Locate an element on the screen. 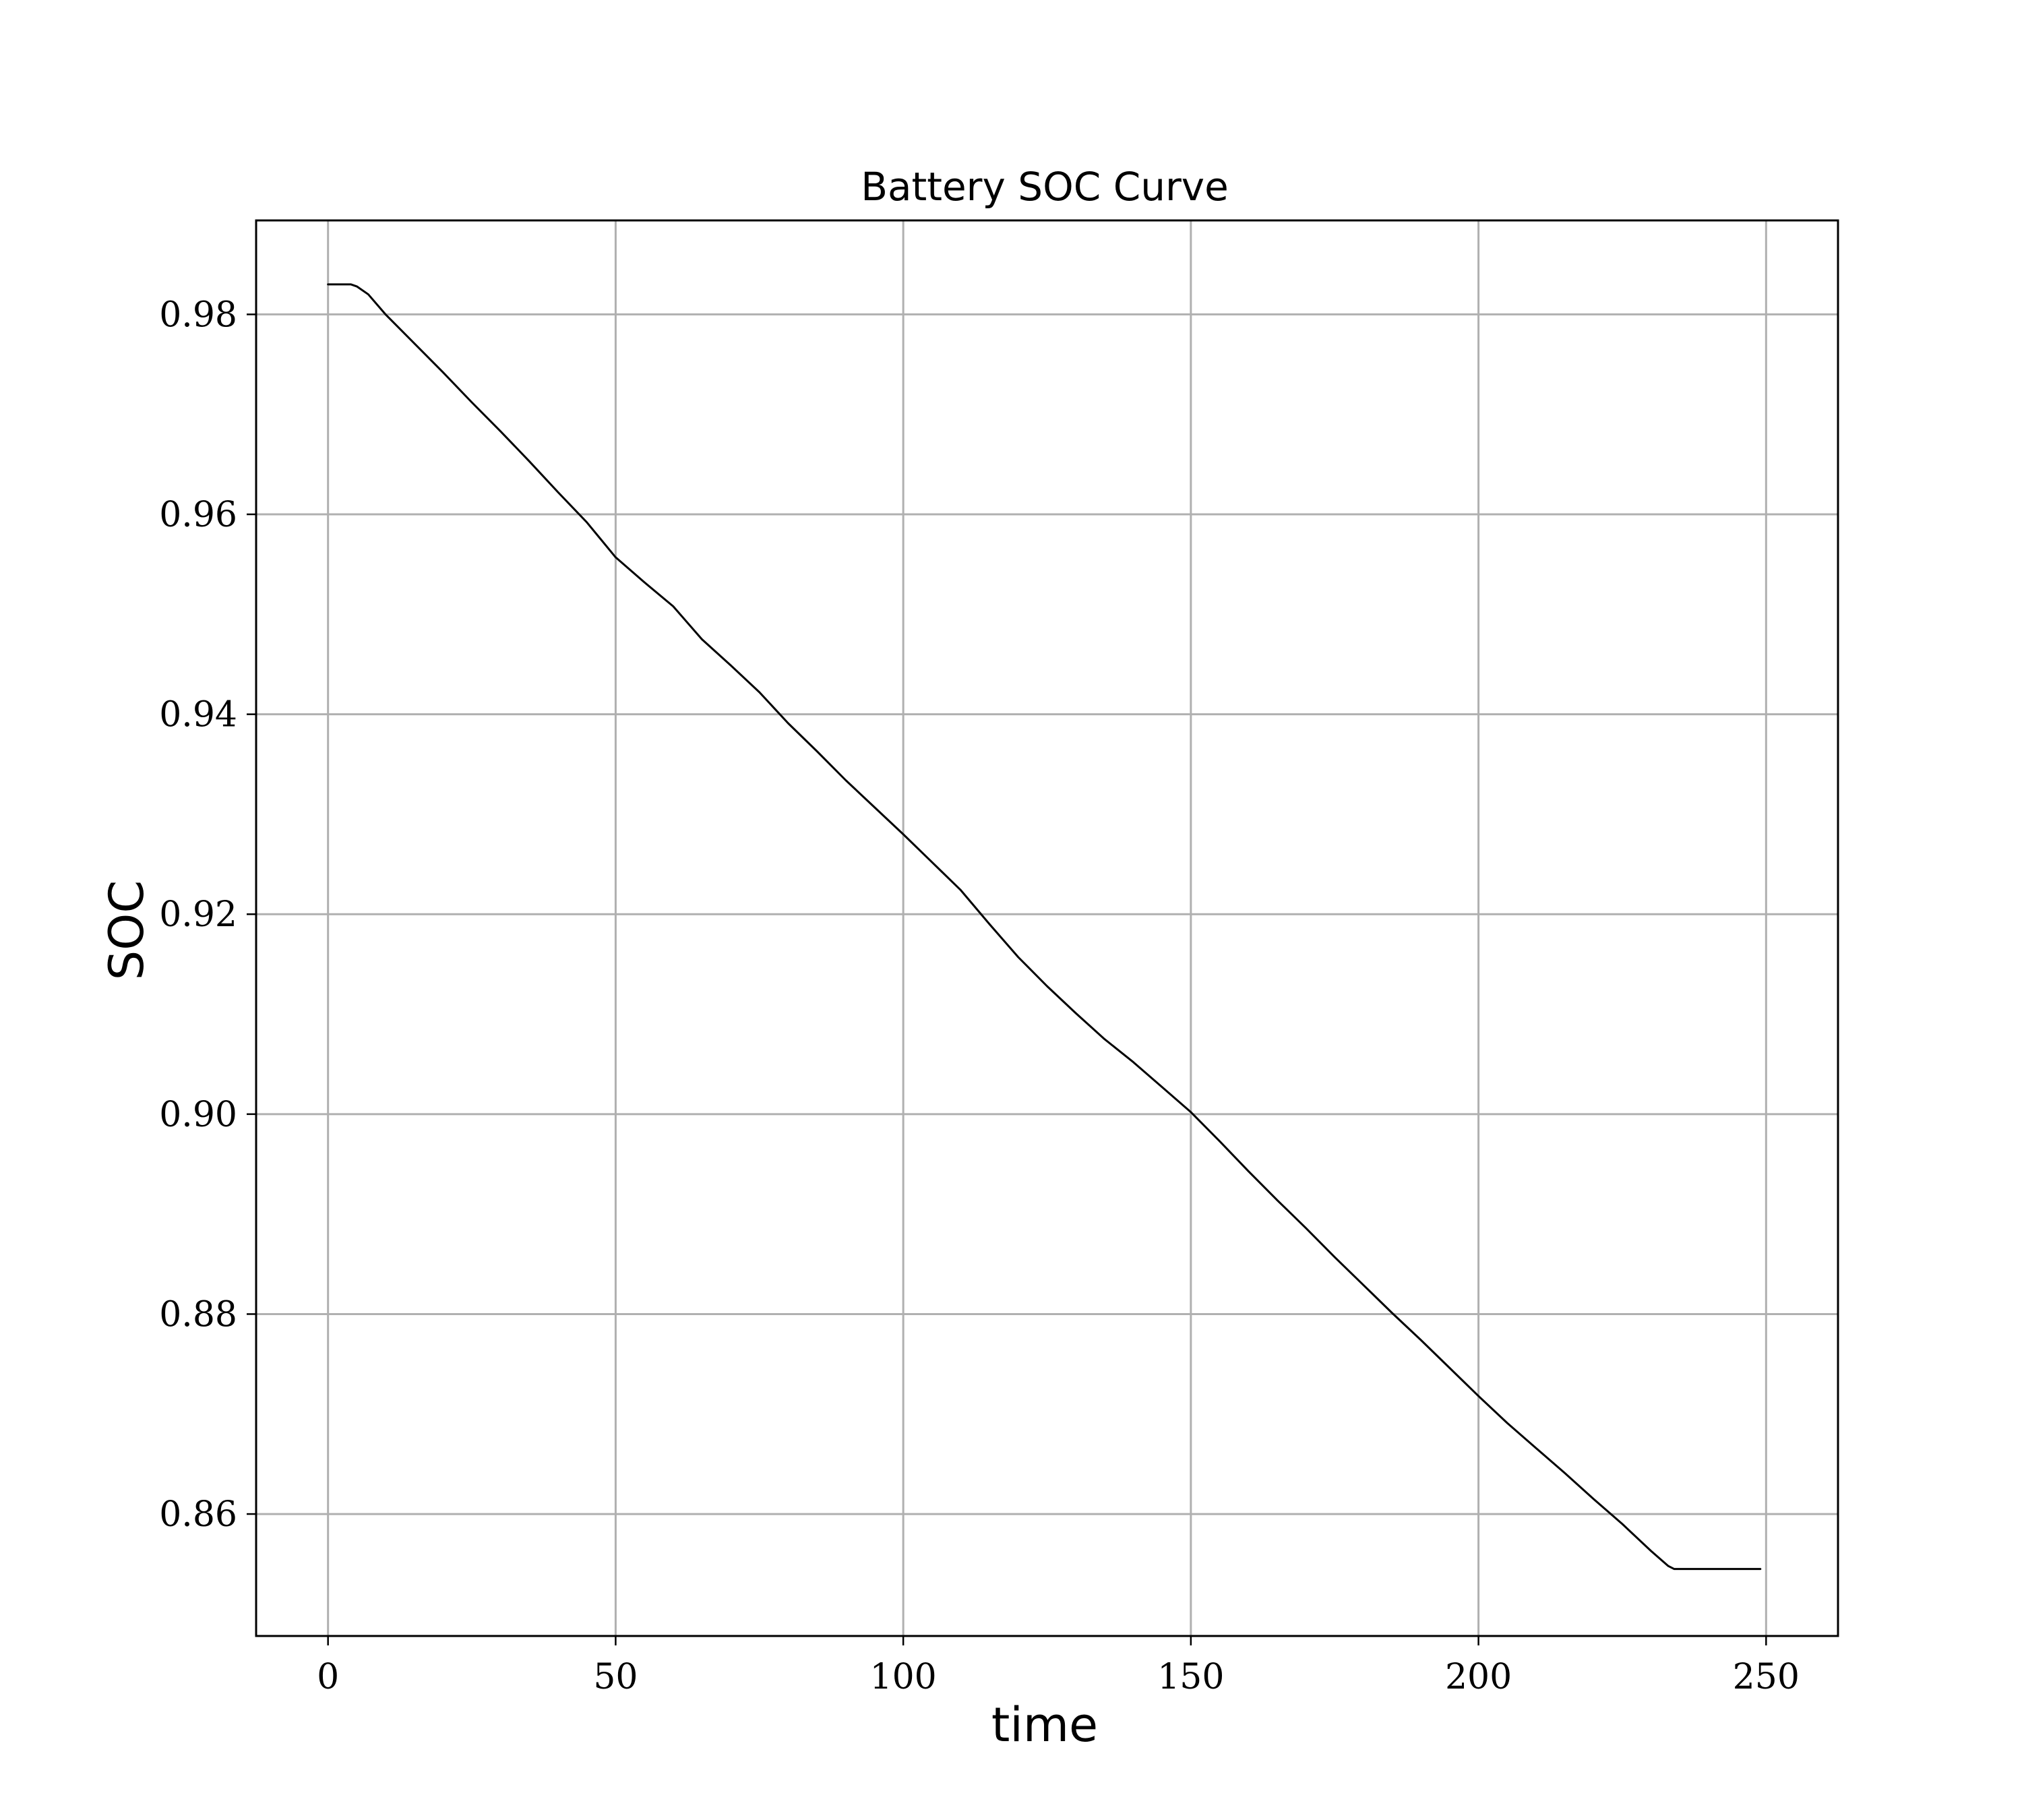 The image size is (2022, 1820). y-tick-label: 0.92 is located at coordinates (198, 914).